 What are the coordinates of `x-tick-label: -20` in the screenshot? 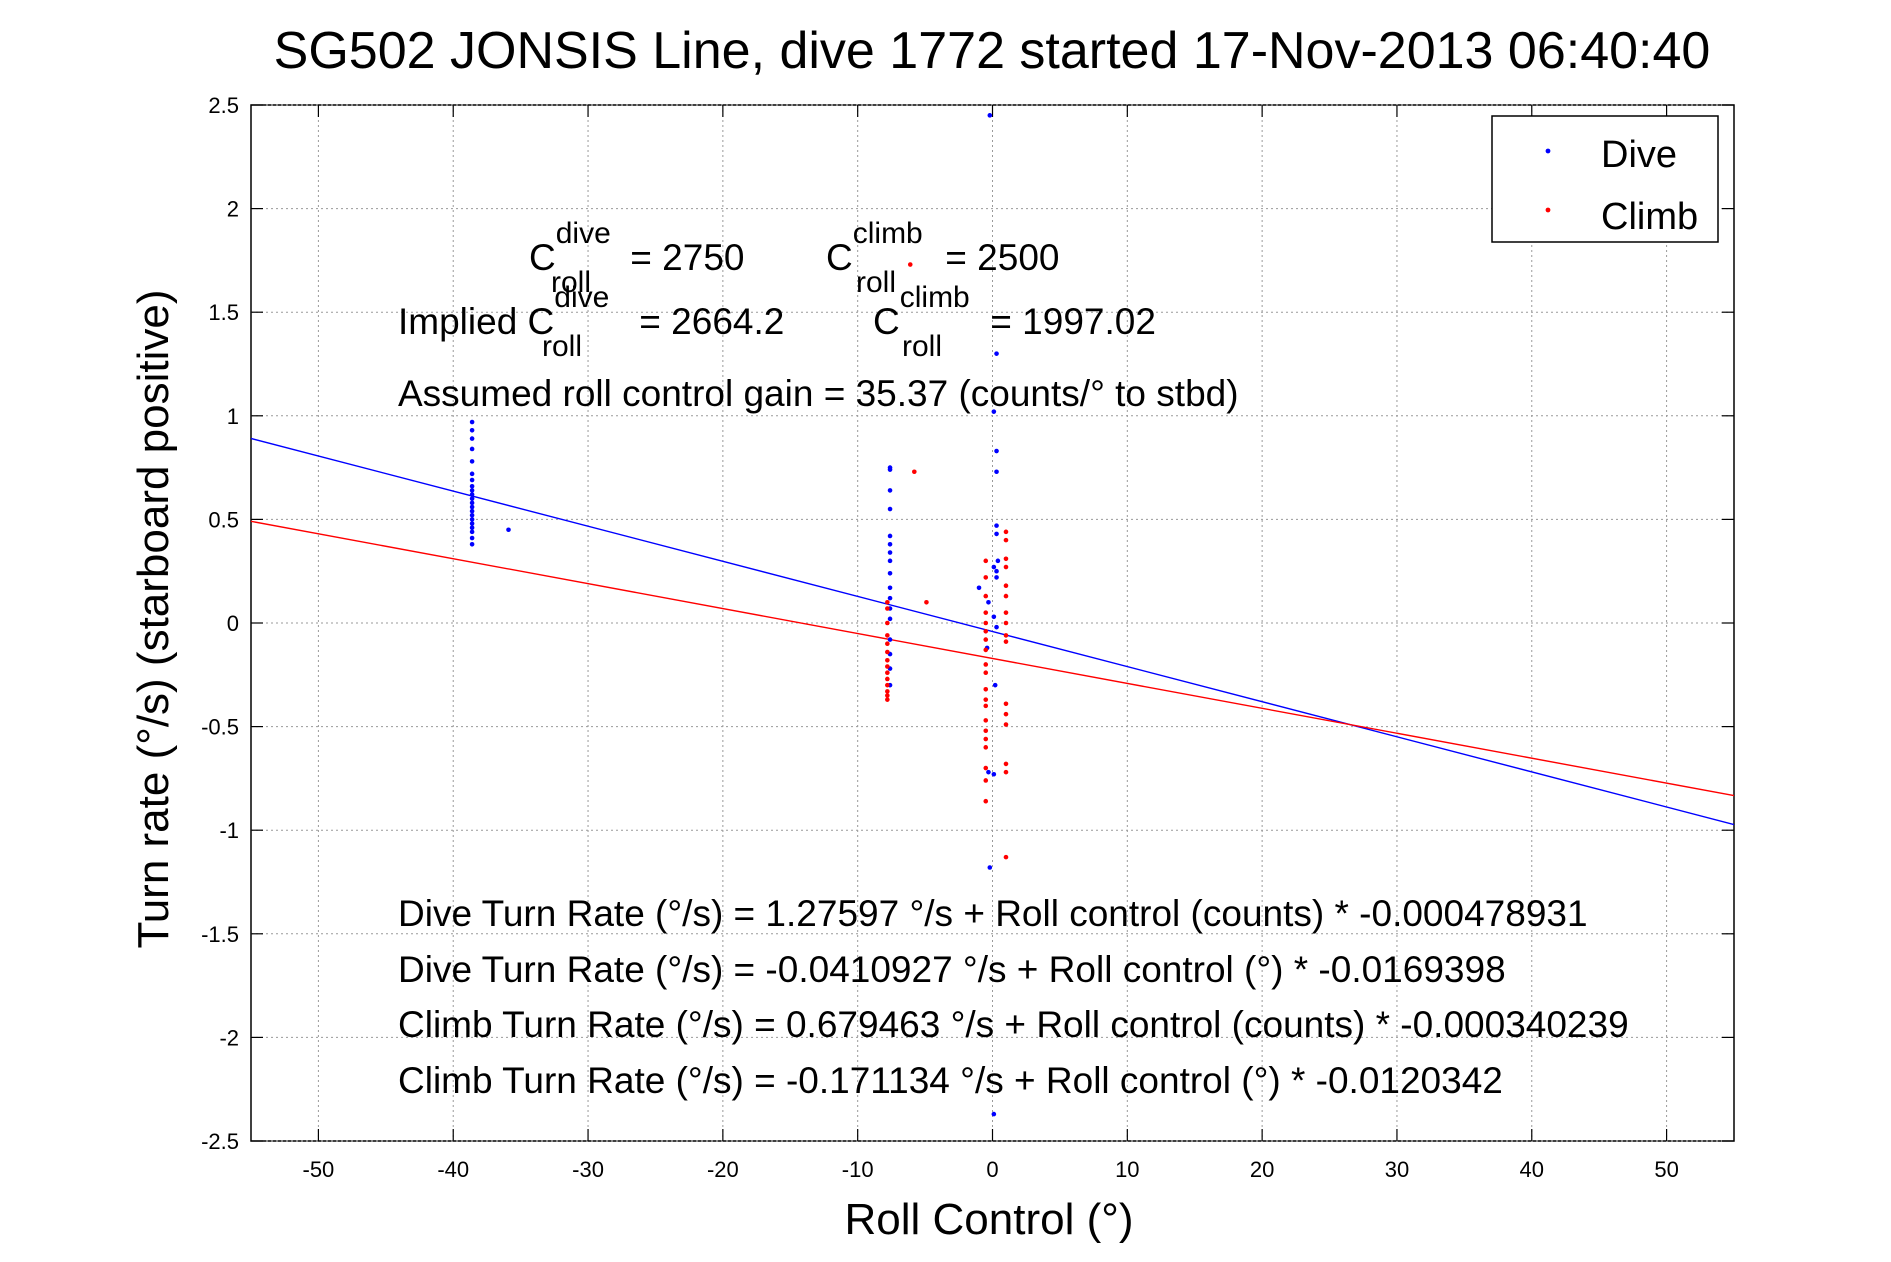 It's located at (723, 1169).